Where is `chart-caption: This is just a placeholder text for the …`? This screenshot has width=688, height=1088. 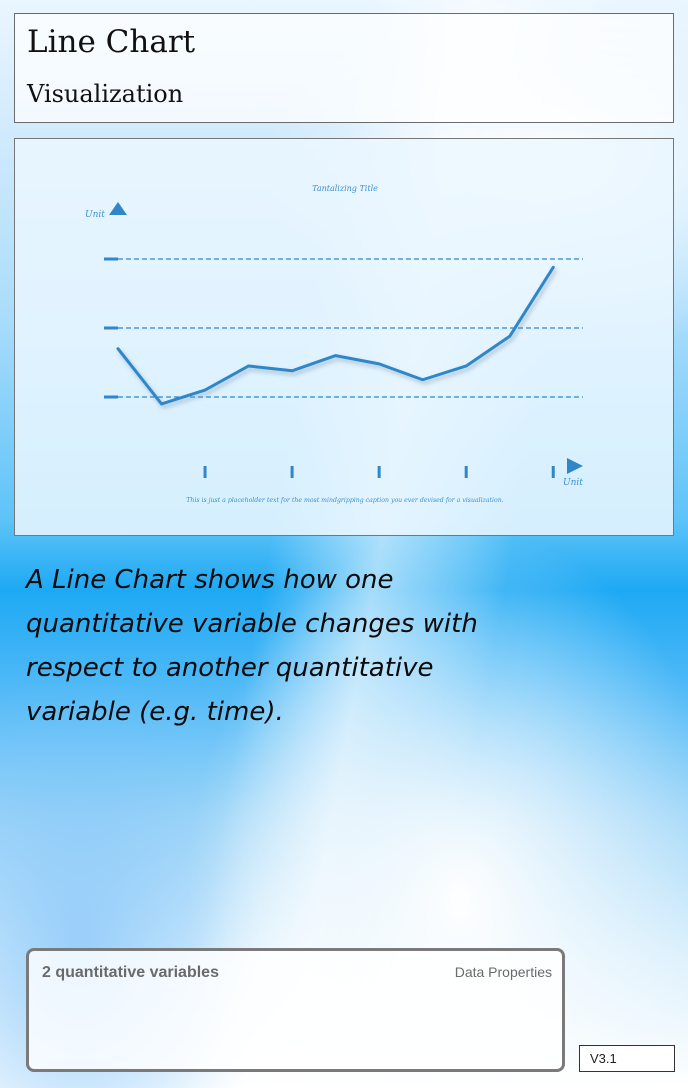
chart-caption: This is just a placeholder text for the … is located at coordinates (344, 500).